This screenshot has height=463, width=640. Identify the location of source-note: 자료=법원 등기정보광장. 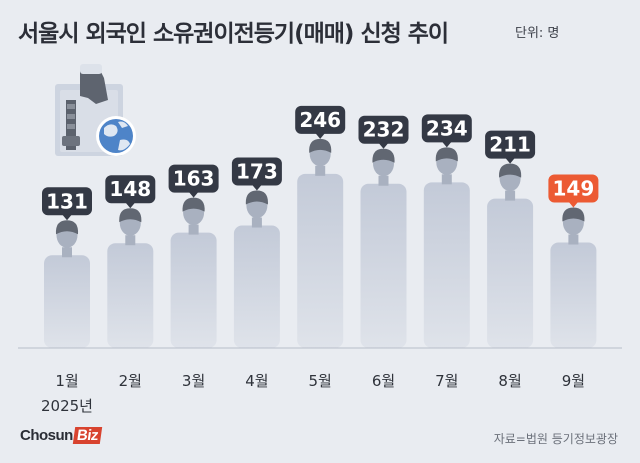
(555, 439).